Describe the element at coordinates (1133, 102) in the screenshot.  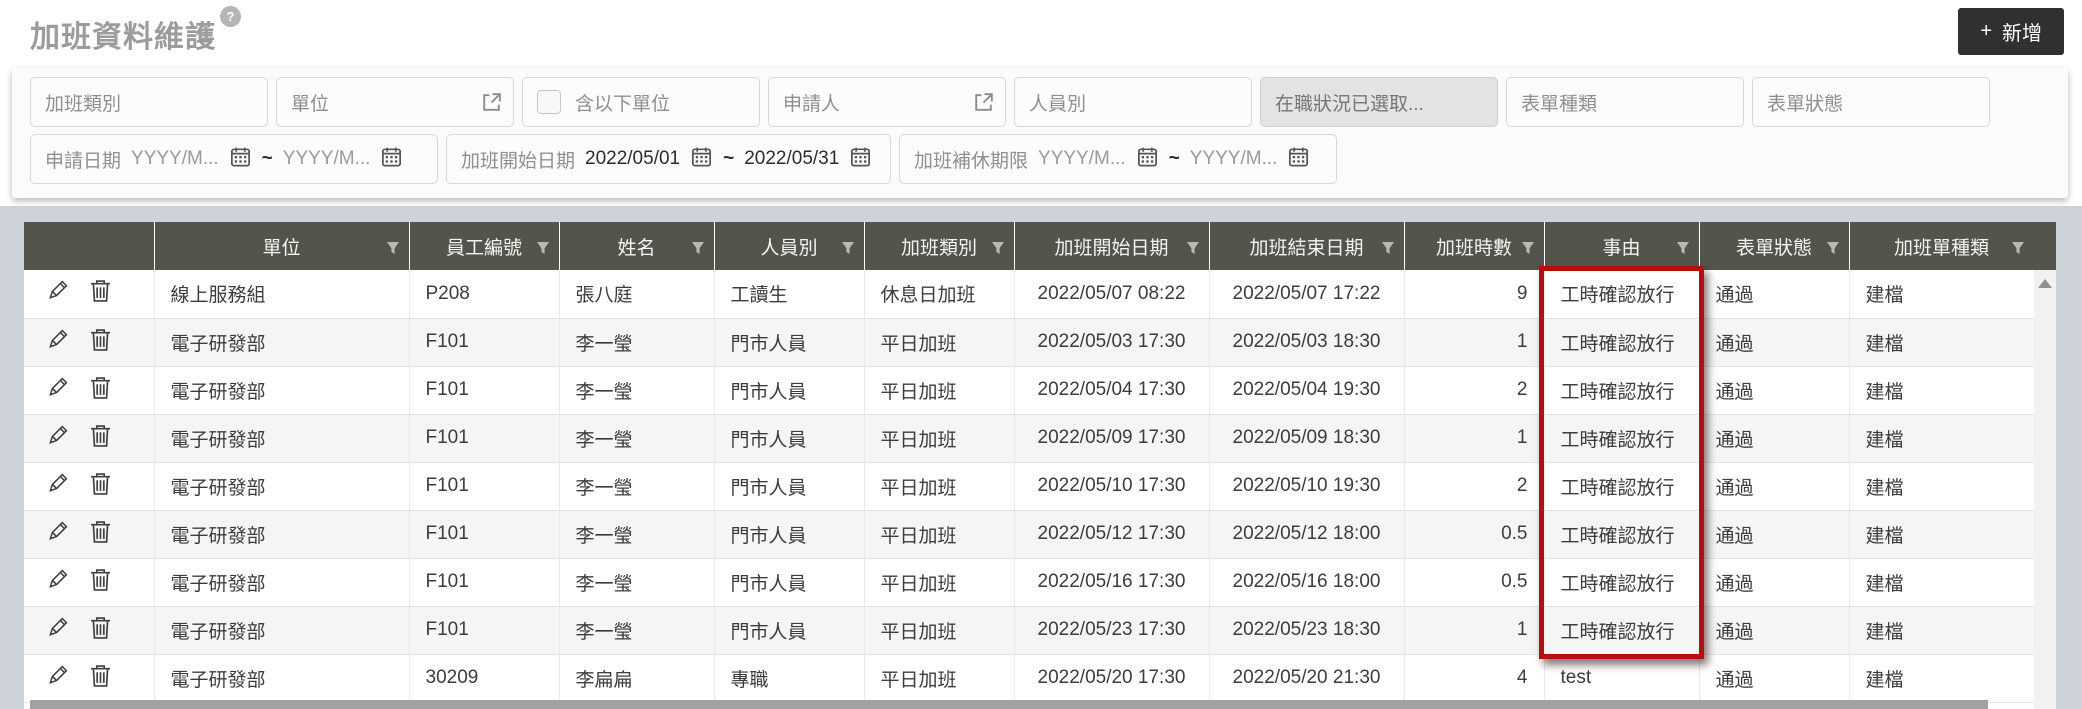
I see `personnel-type-input: 人員別` at that location.